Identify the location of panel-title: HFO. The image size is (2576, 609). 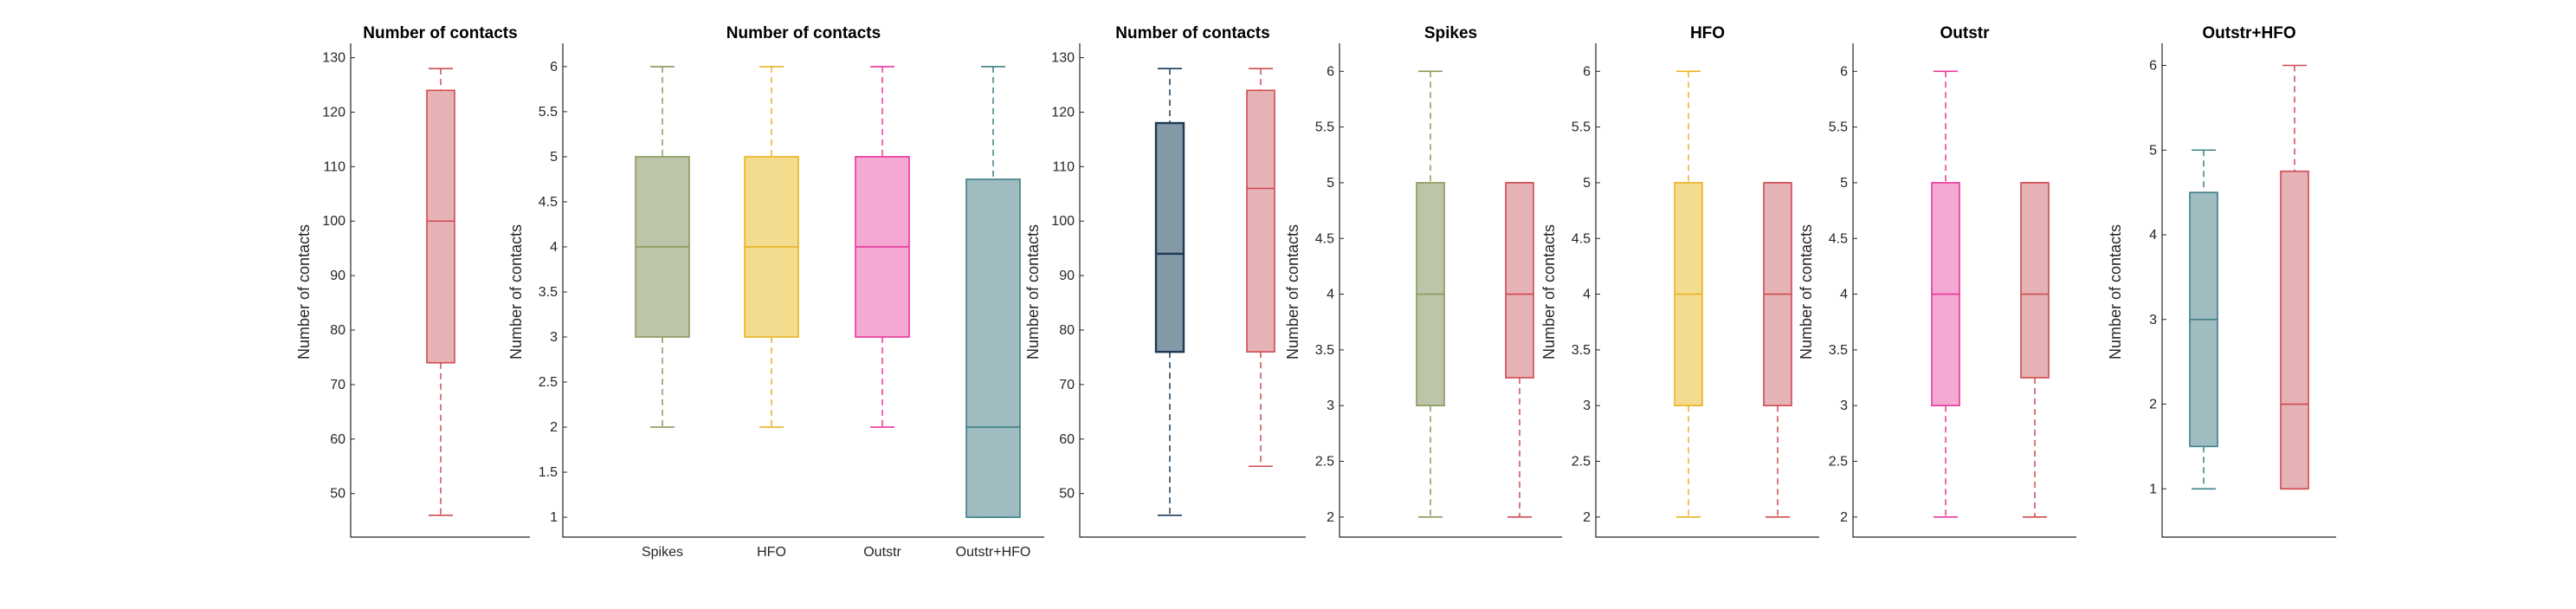
(1707, 33).